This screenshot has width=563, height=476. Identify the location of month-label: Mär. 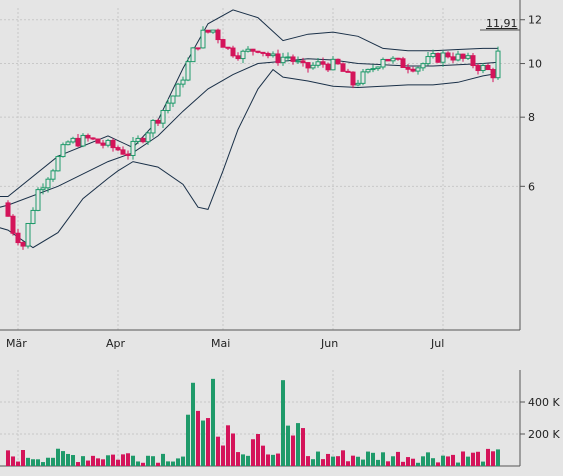
(16, 343).